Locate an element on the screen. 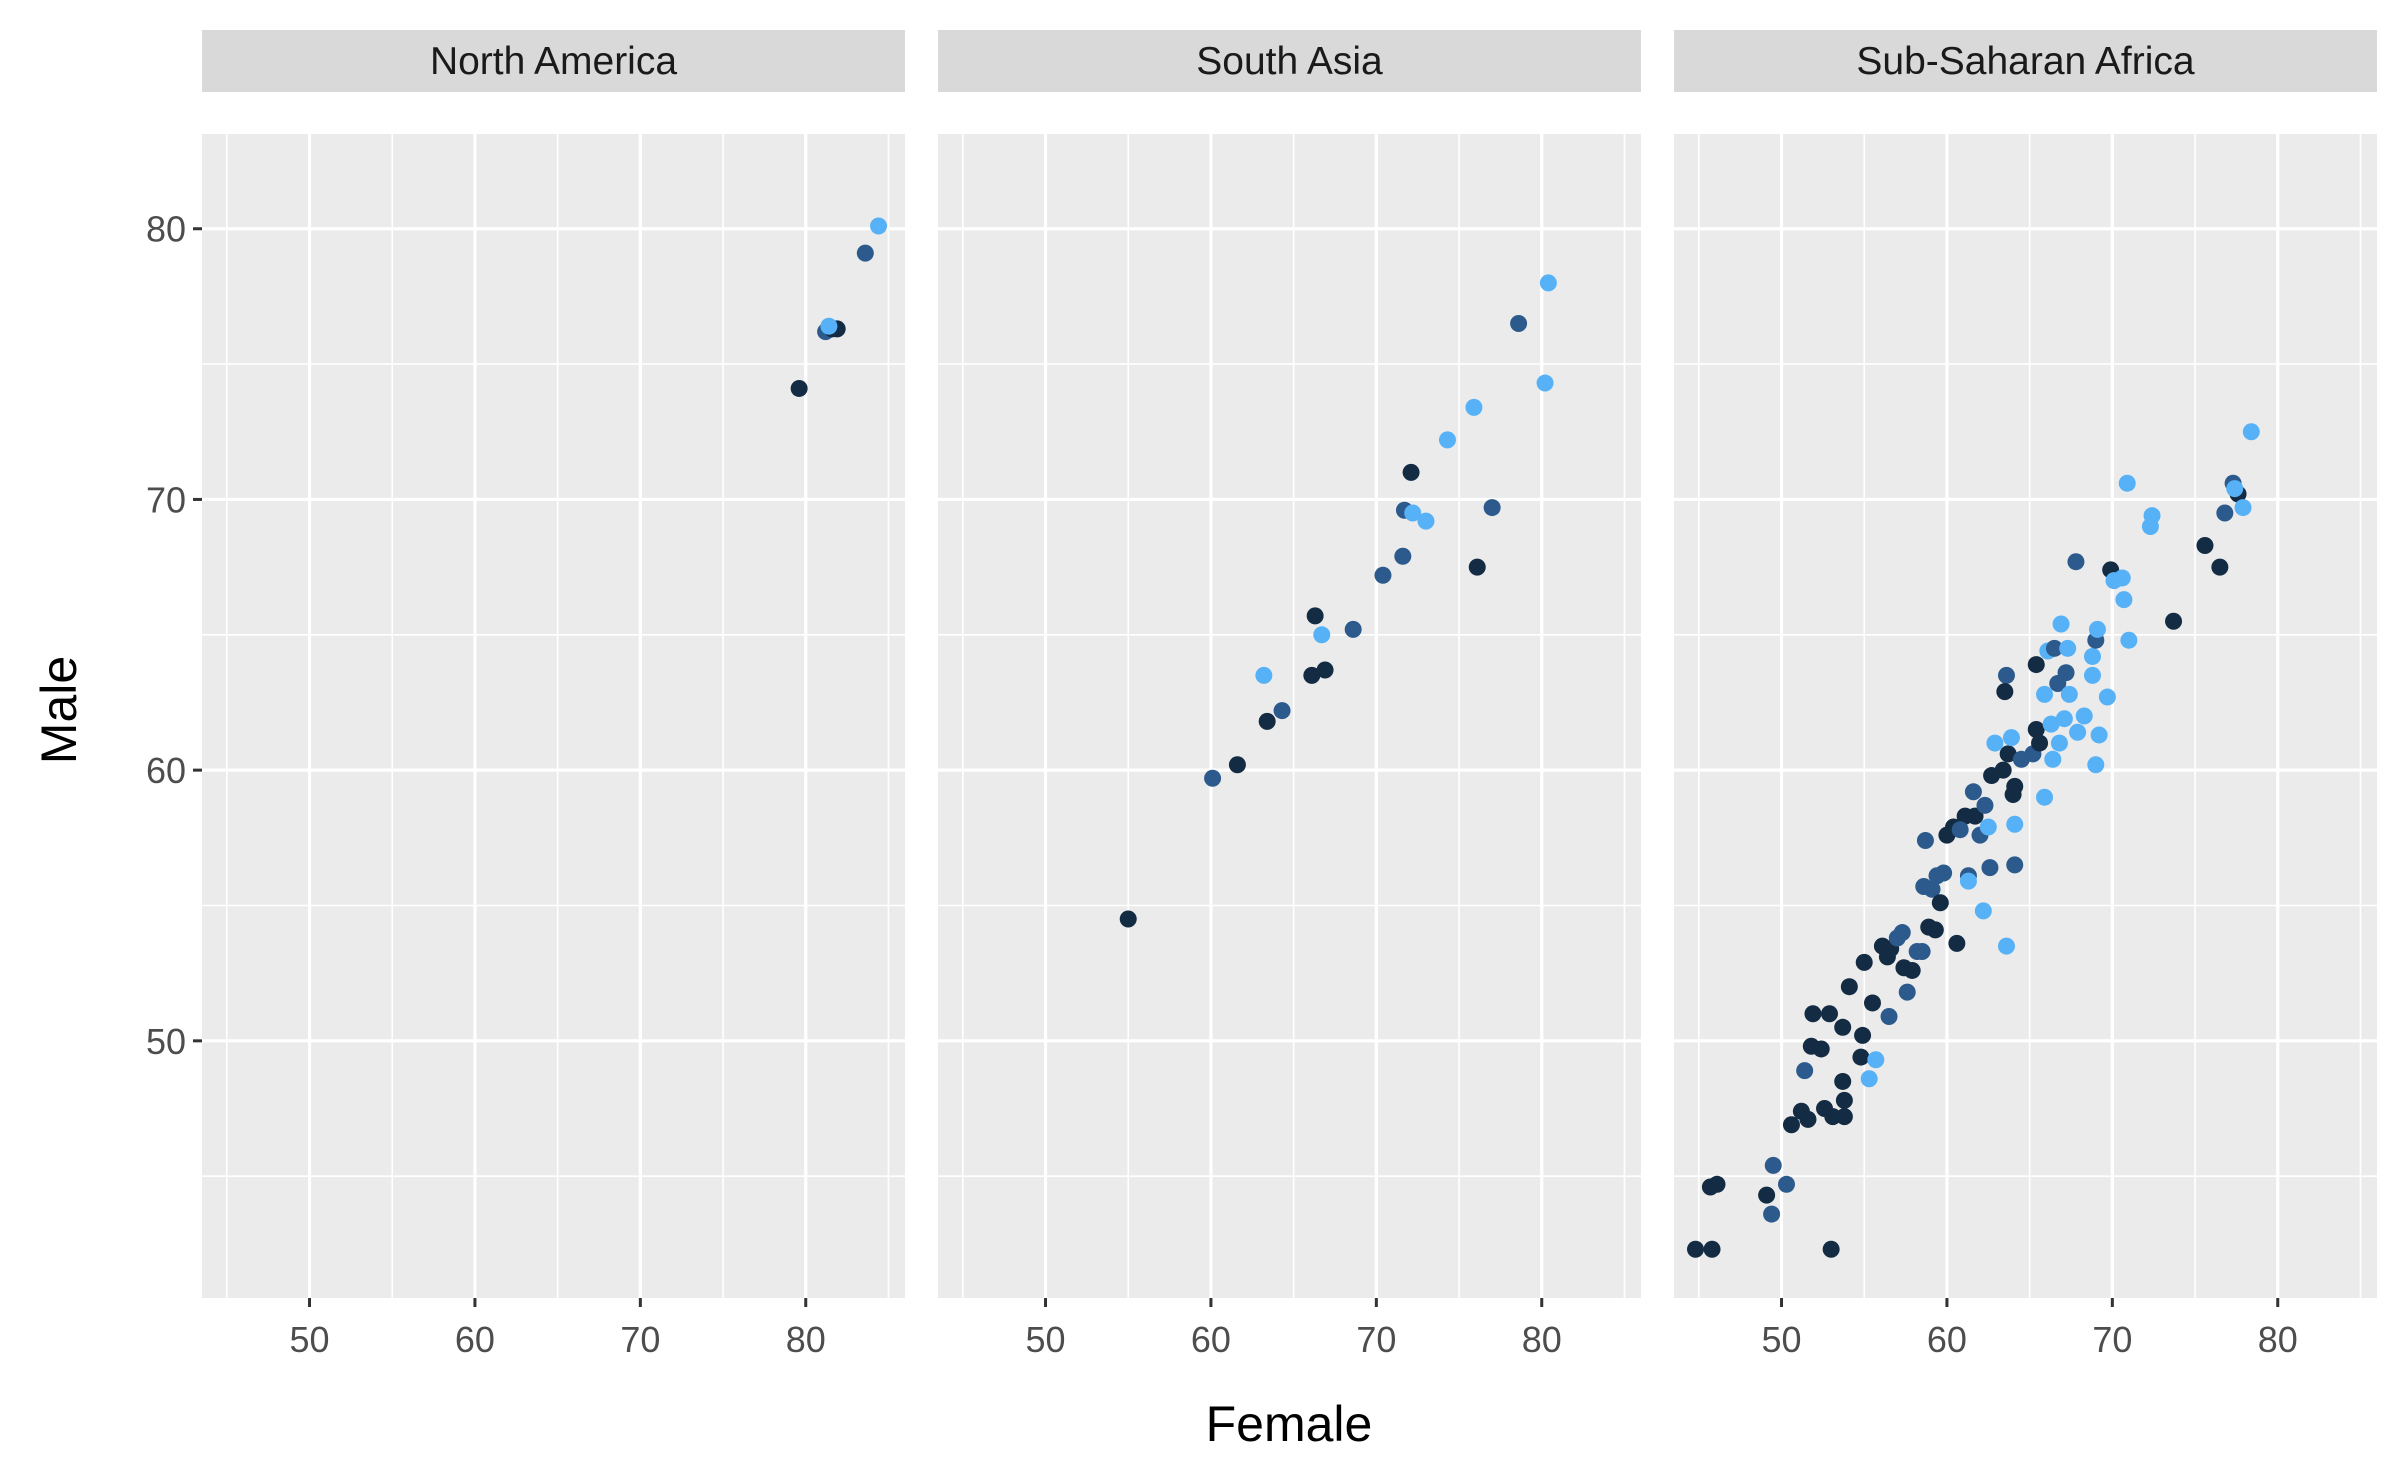  y-tick-label: 60 is located at coordinates (166, 770).